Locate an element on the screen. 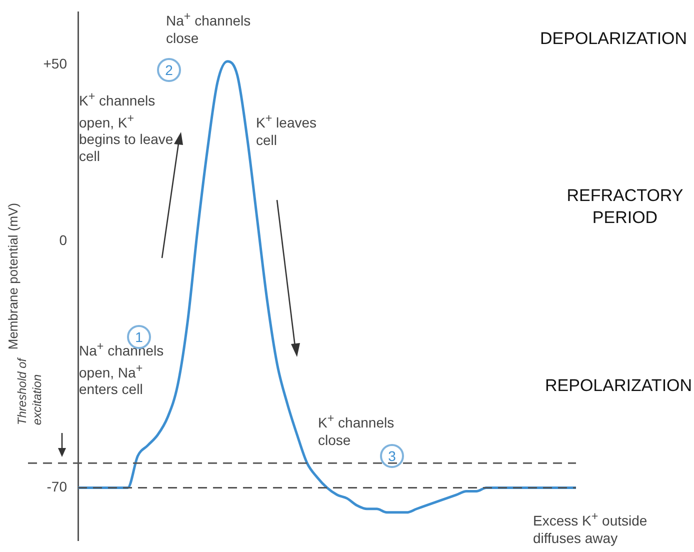 This screenshot has width=694, height=552. y-tick-label: +50 is located at coordinates (55, 64).